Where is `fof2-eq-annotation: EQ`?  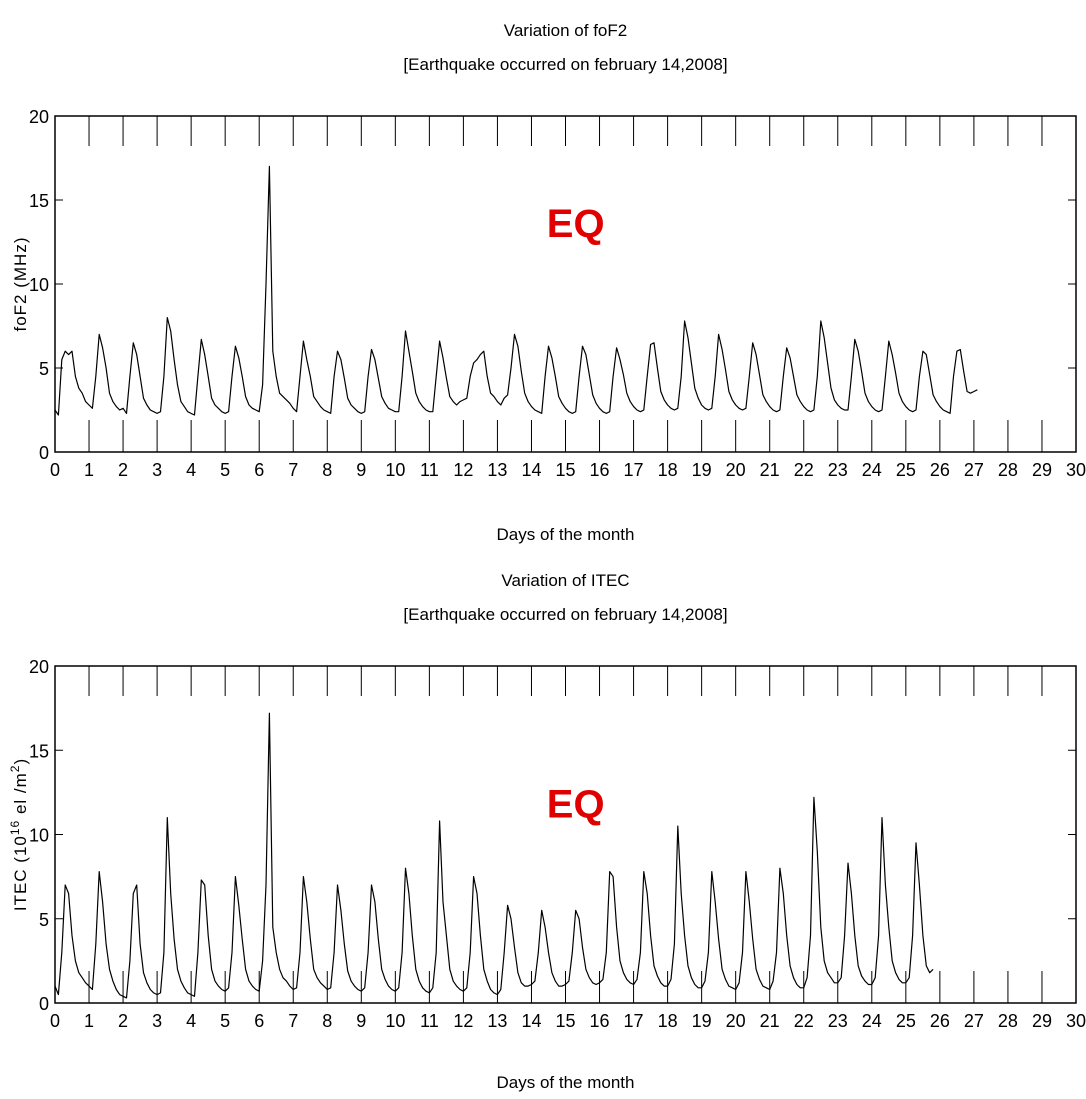
fof2-eq-annotation: EQ is located at coordinates (576, 224).